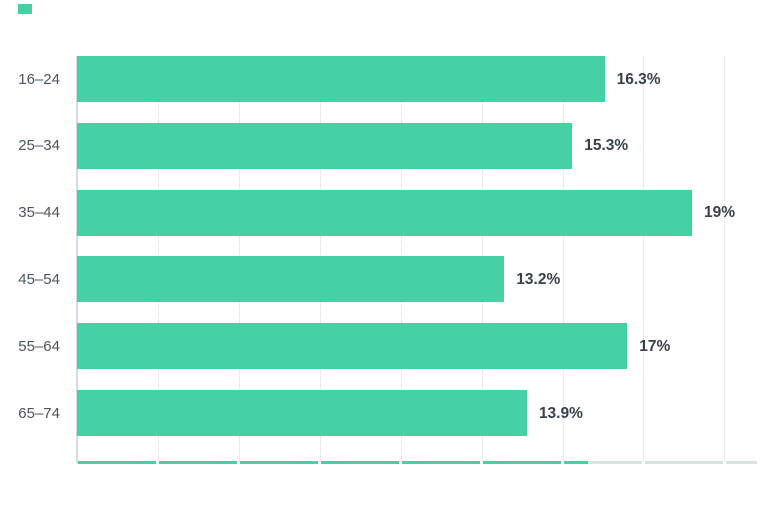 This screenshot has width=770, height=520. Describe the element at coordinates (39, 146) in the screenshot. I see `category-label: 25–34` at that location.